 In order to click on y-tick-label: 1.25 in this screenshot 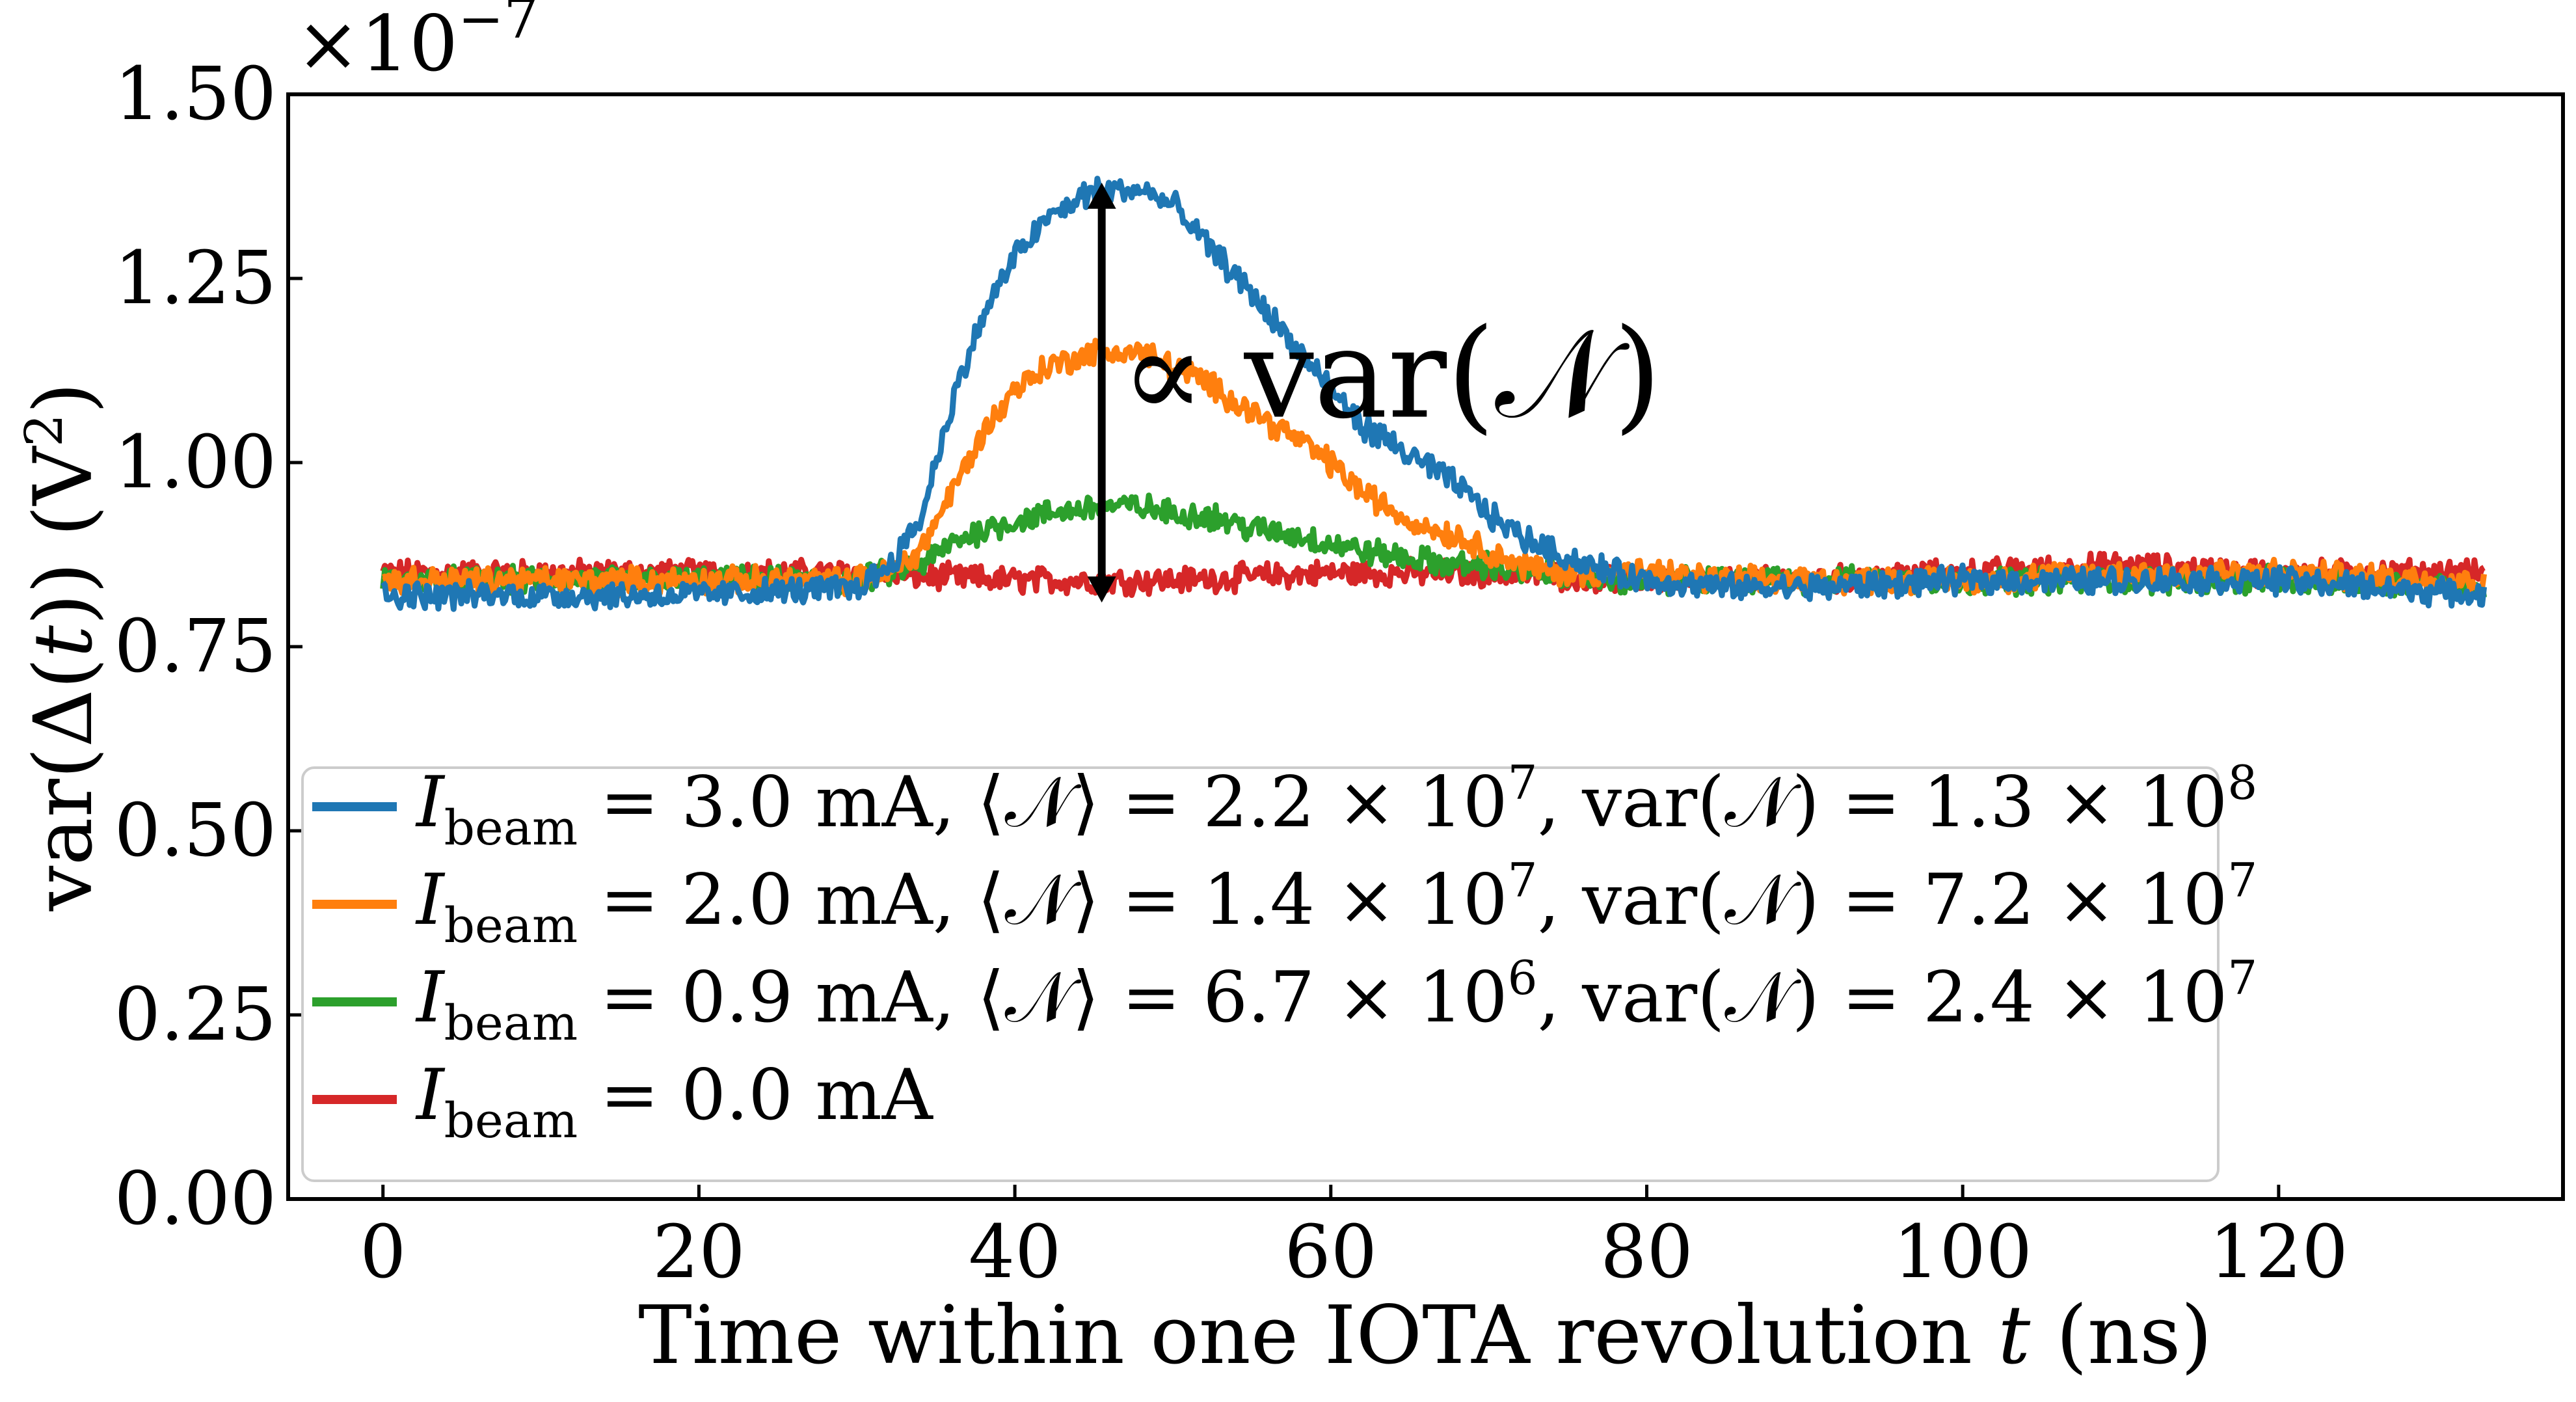, I will do `click(195, 278)`.